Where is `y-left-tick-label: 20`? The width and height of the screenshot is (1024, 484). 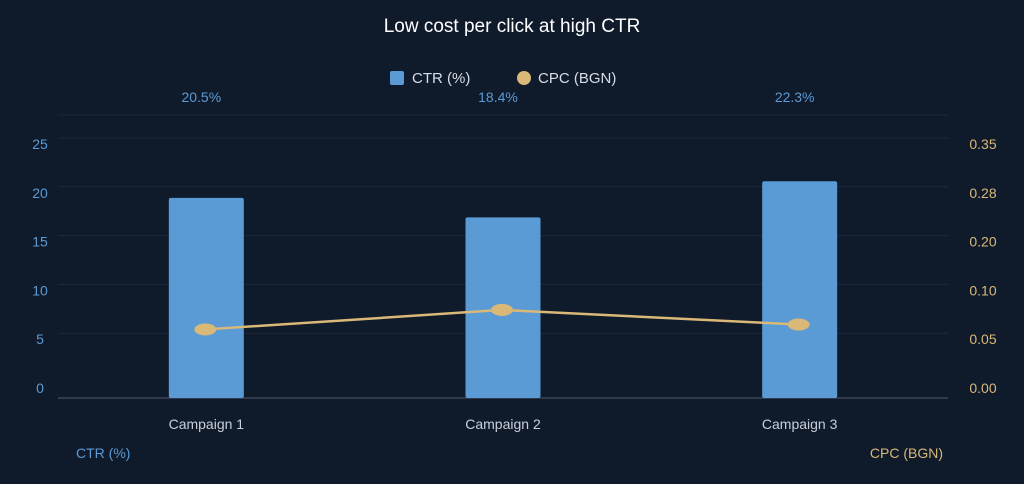
y-left-tick-label: 20 is located at coordinates (40, 193).